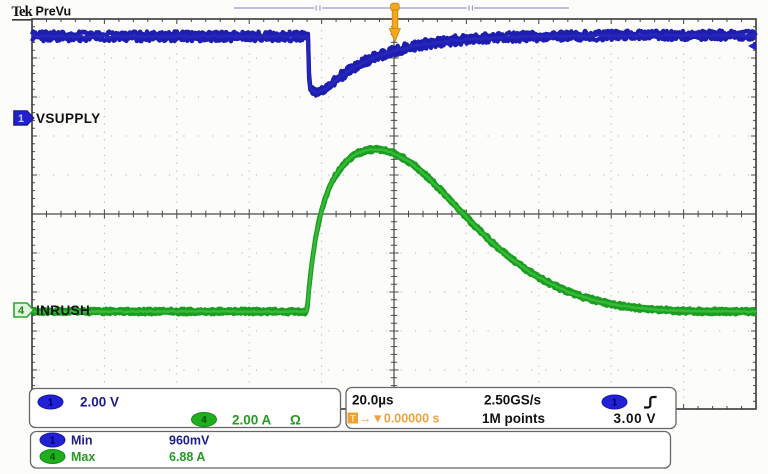  Describe the element at coordinates (82, 441) in the screenshot. I see `svg-text: Min` at that location.